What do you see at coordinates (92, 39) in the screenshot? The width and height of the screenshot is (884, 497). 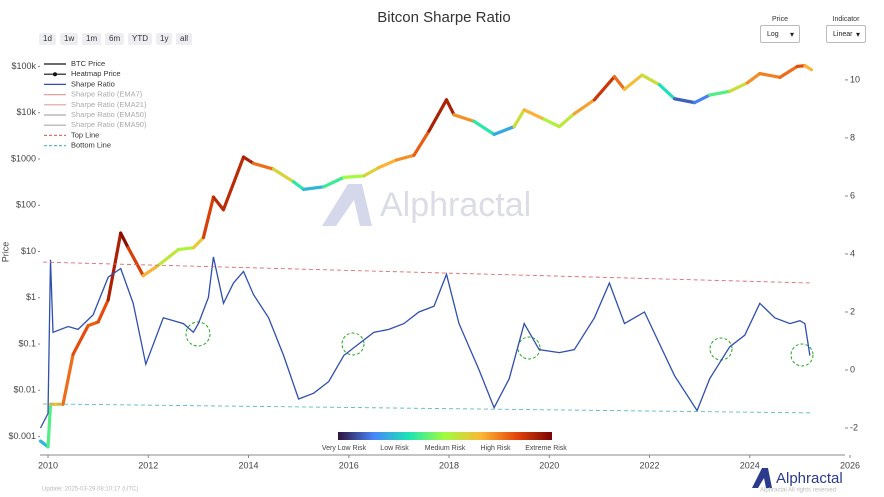 I see `range-button: 1m` at bounding box center [92, 39].